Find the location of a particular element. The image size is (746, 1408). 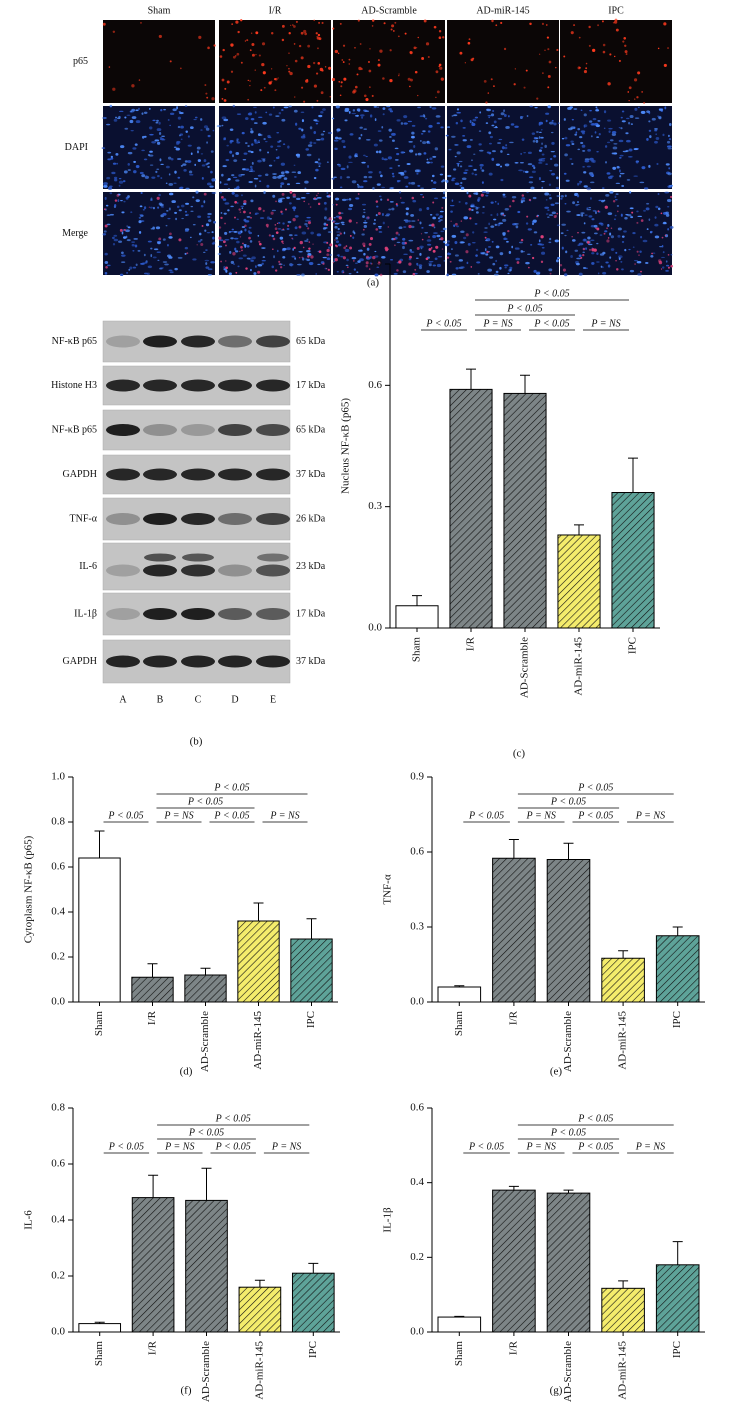

y-tick-label: 0.2 is located at coordinates (58, 957).